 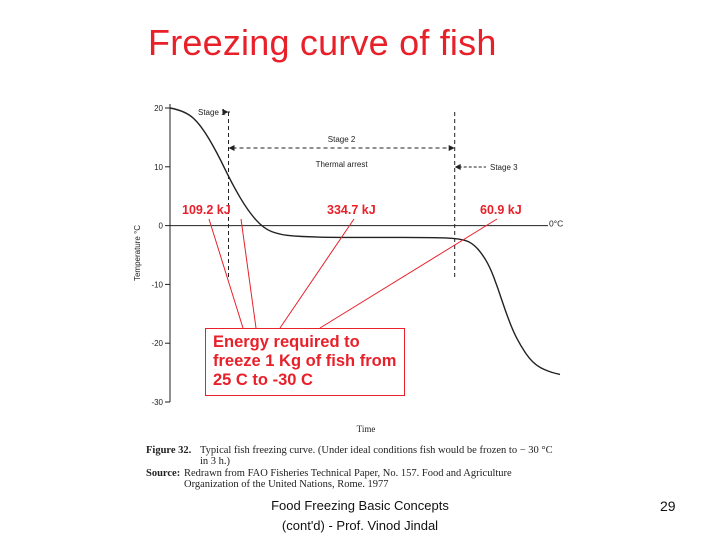 I want to click on stage-2-label: Stage 2, so click(x=342, y=139).